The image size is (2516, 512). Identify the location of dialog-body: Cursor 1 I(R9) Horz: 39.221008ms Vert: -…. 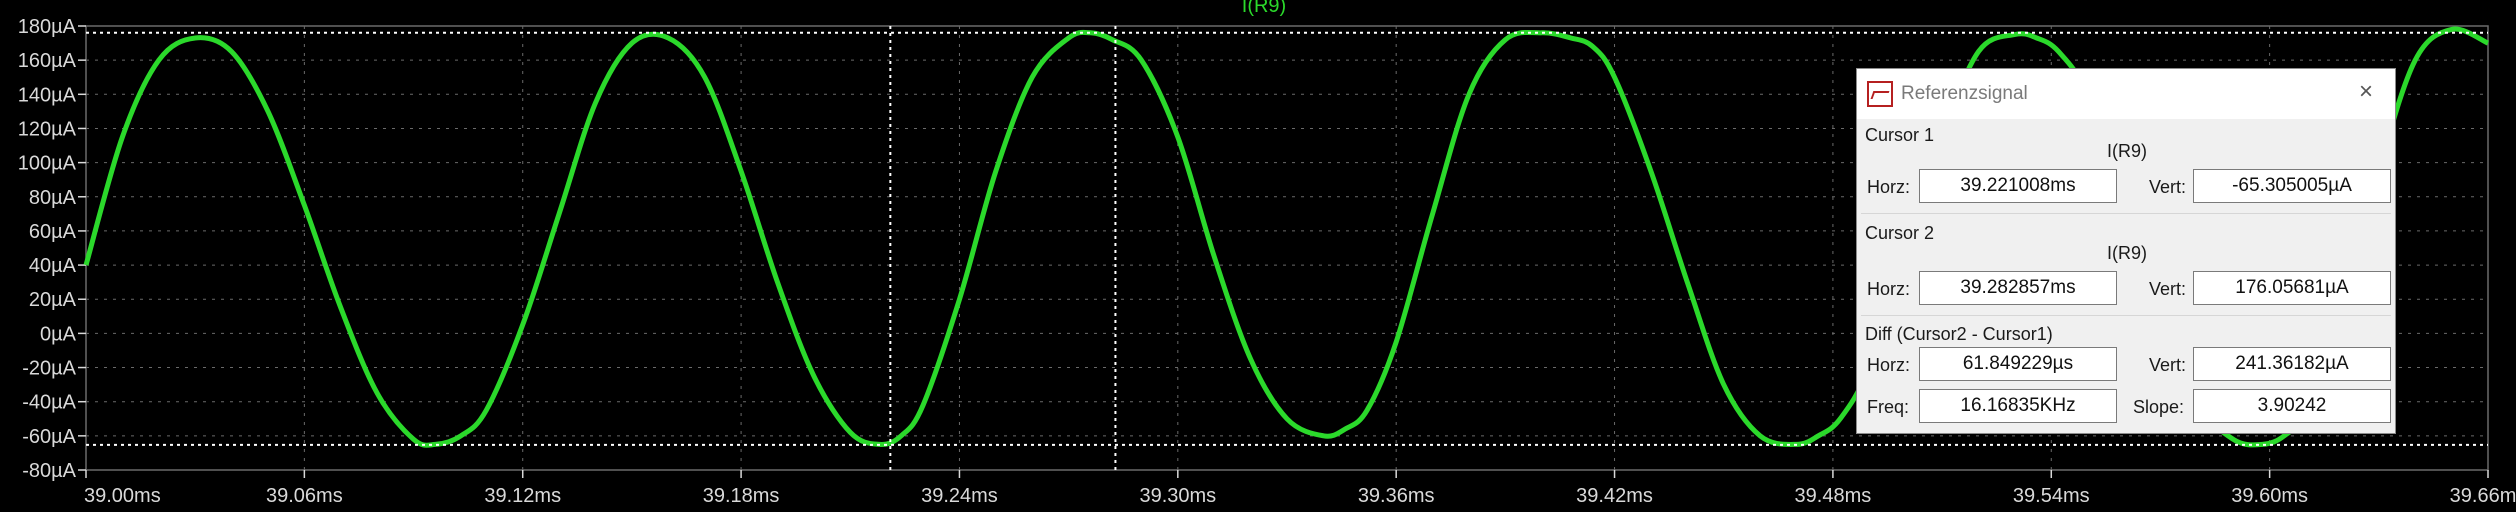
(2126, 276).